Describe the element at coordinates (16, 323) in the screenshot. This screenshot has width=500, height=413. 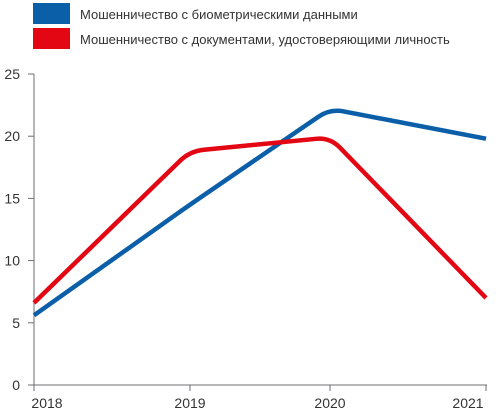
I see `y-tick-label: 5` at that location.